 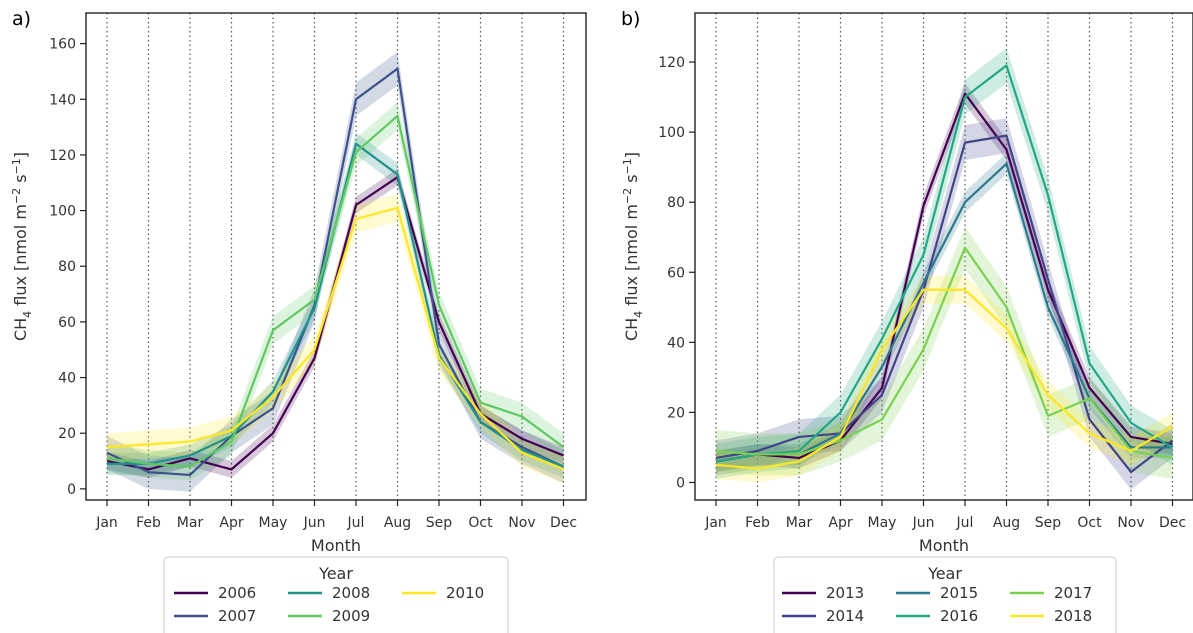 I want to click on legend-label-2010: 2010, so click(x=465, y=593).